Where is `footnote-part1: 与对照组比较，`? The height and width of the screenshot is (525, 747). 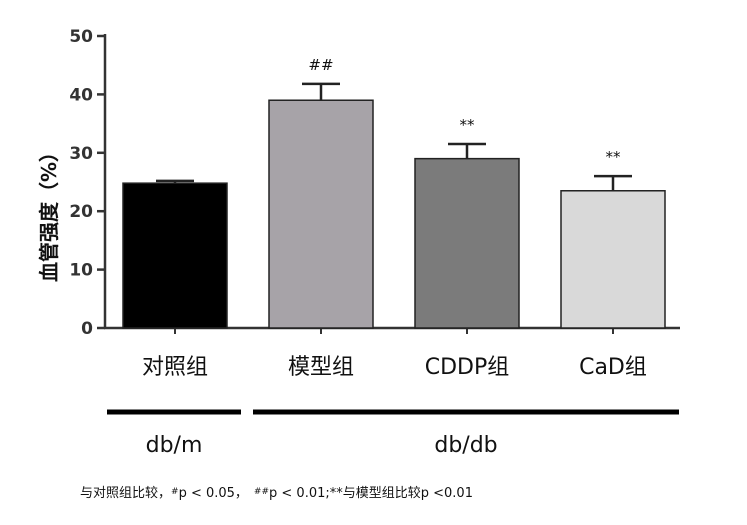
footnote-part1: 与对照组比较， is located at coordinates (125, 493).